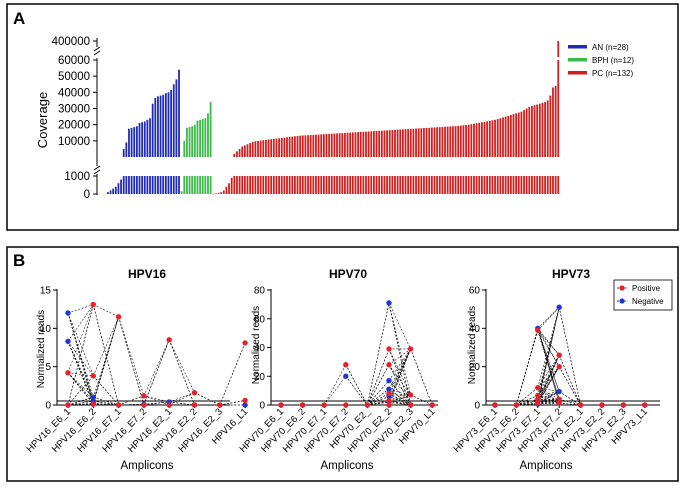 The width and height of the screenshot is (685, 489). What do you see at coordinates (256, 345) in the screenshot?
I see `hpv70-ylabel: Normalized reads` at bounding box center [256, 345].